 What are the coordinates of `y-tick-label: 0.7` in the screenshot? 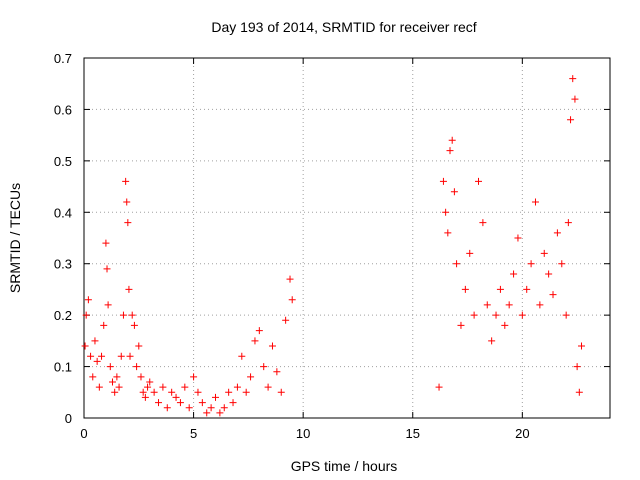 It's located at (63, 58).